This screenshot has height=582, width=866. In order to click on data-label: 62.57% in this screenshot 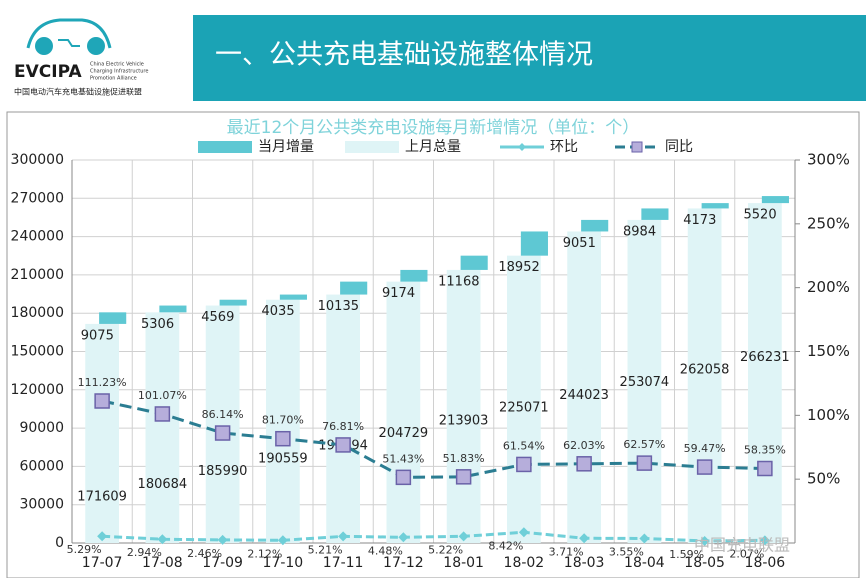, I will do `click(644, 444)`.